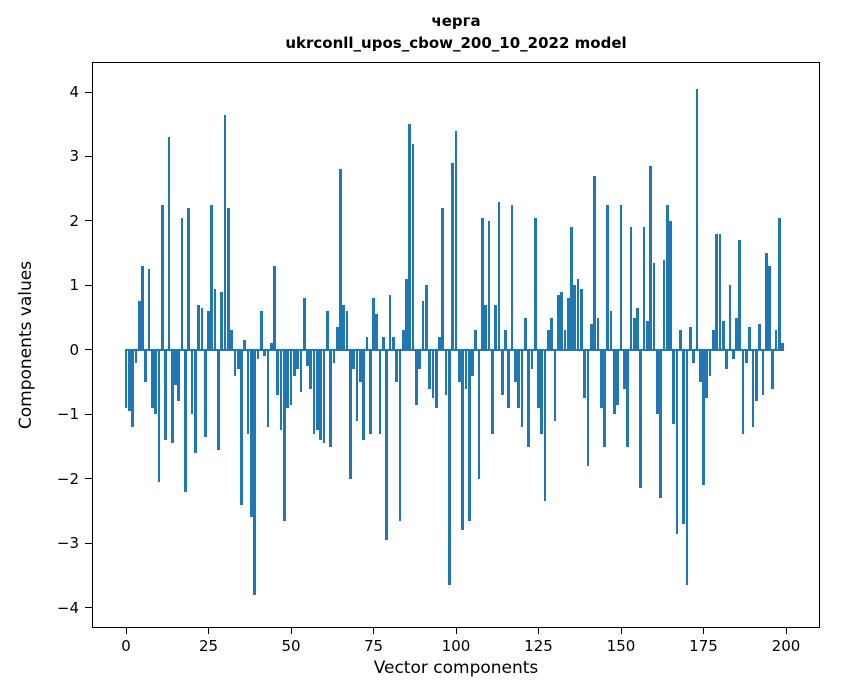 The image size is (847, 696). I want to click on chart-title-word: черга, so click(456, 21).